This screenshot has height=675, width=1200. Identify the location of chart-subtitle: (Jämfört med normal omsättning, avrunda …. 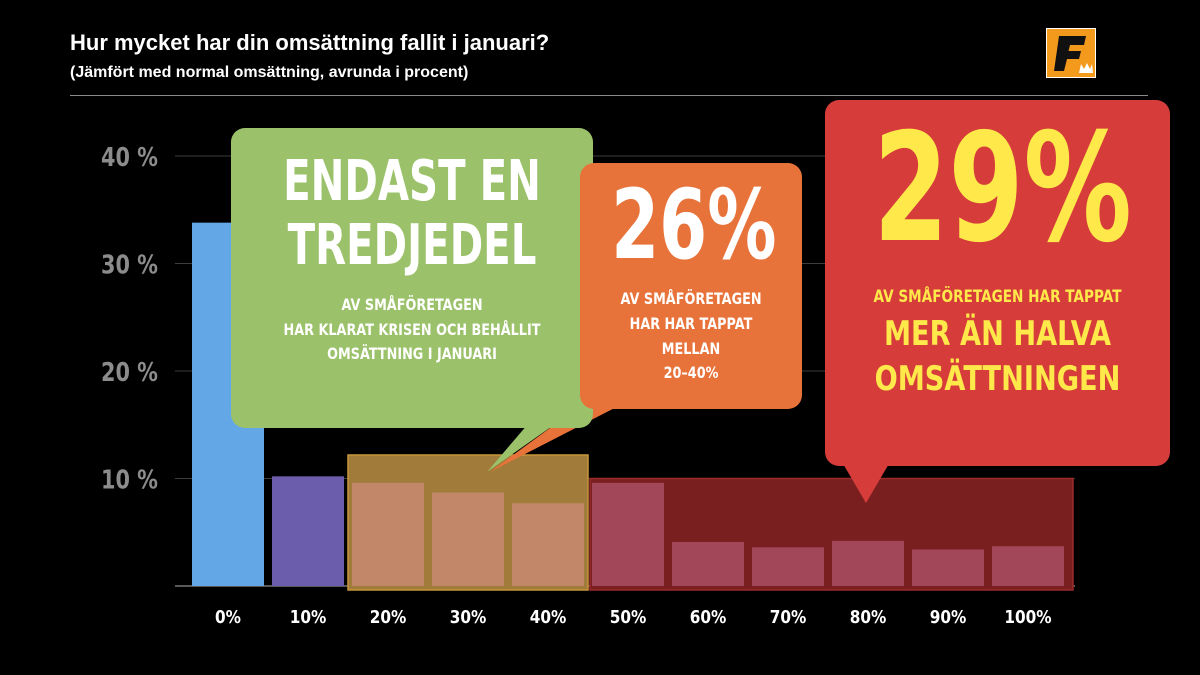
(269, 72).